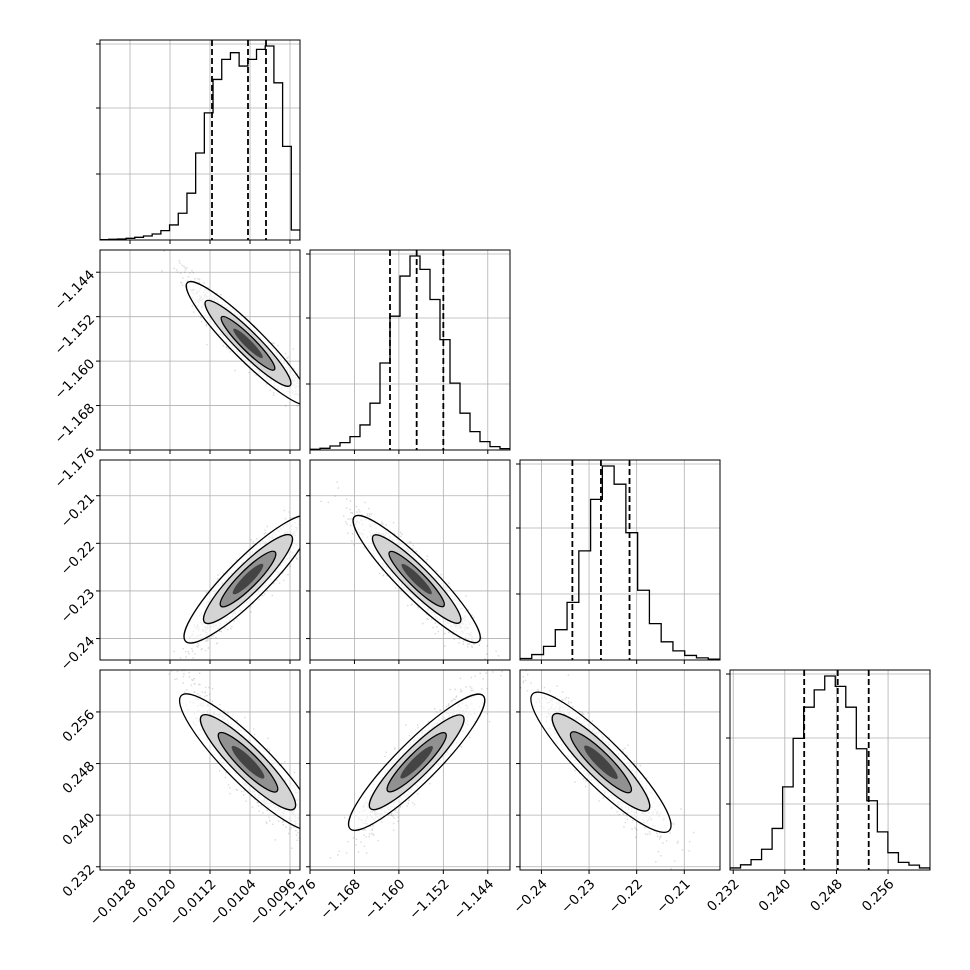 Image resolution: width=970 pixels, height=970 pixels. Describe the element at coordinates (530, 896) in the screenshot. I see `x-tick-label: −0.24` at that location.